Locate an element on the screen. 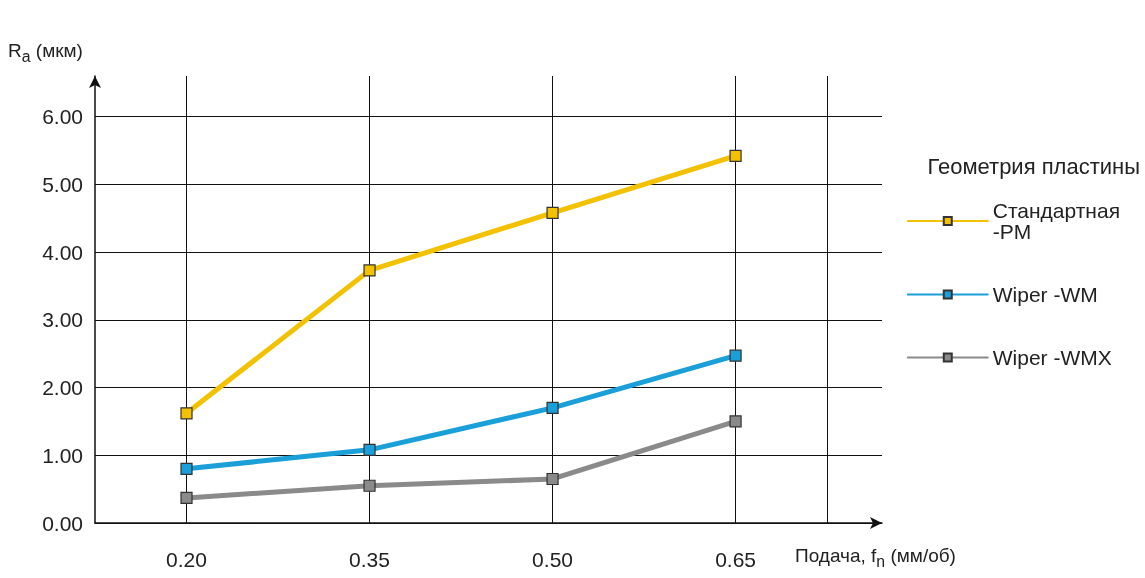 The height and width of the screenshot is (578, 1145). y-tick-label: 3.00 is located at coordinates (62, 320).